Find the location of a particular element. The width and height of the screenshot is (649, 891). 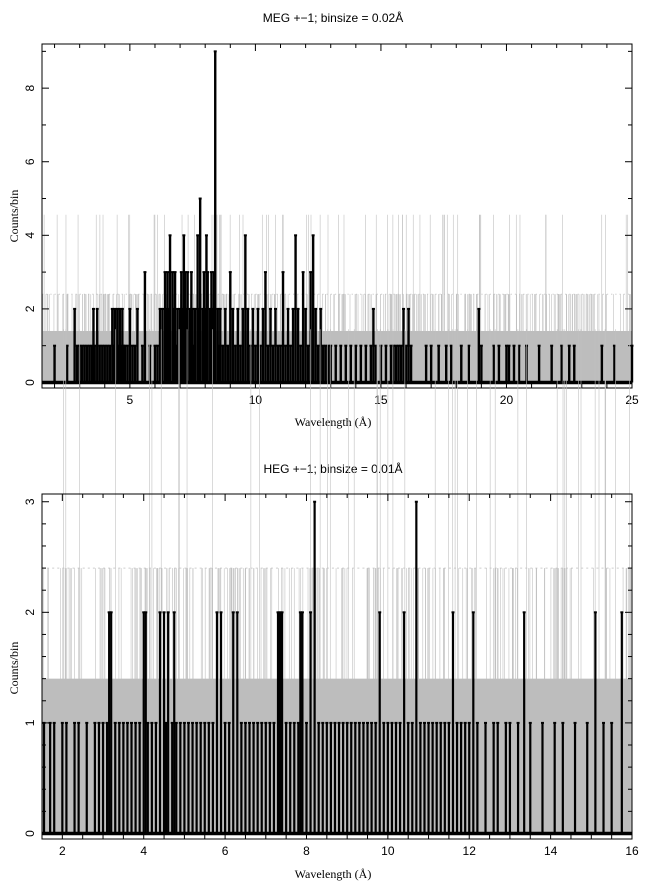

meg-y-tick-label: 2 is located at coordinates (30, 308).